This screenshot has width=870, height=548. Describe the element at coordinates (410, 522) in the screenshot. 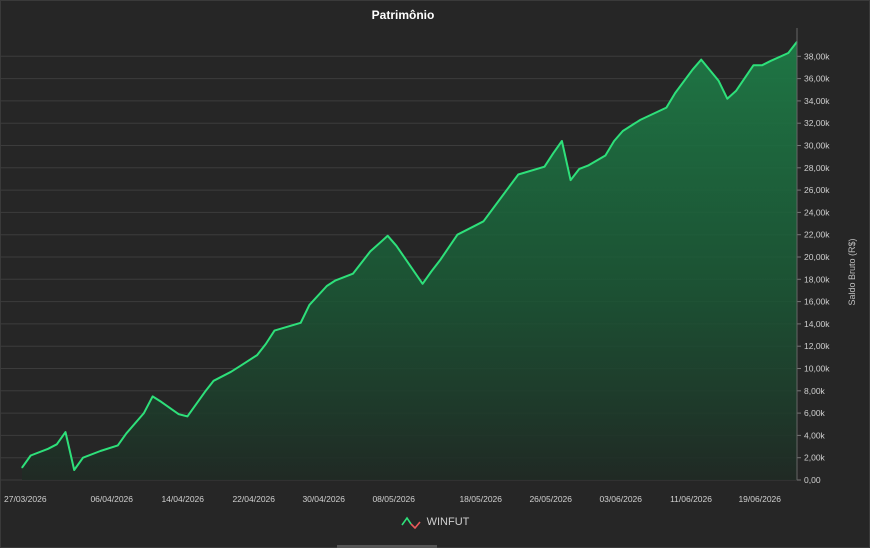

I see `series-line-icon` at that location.